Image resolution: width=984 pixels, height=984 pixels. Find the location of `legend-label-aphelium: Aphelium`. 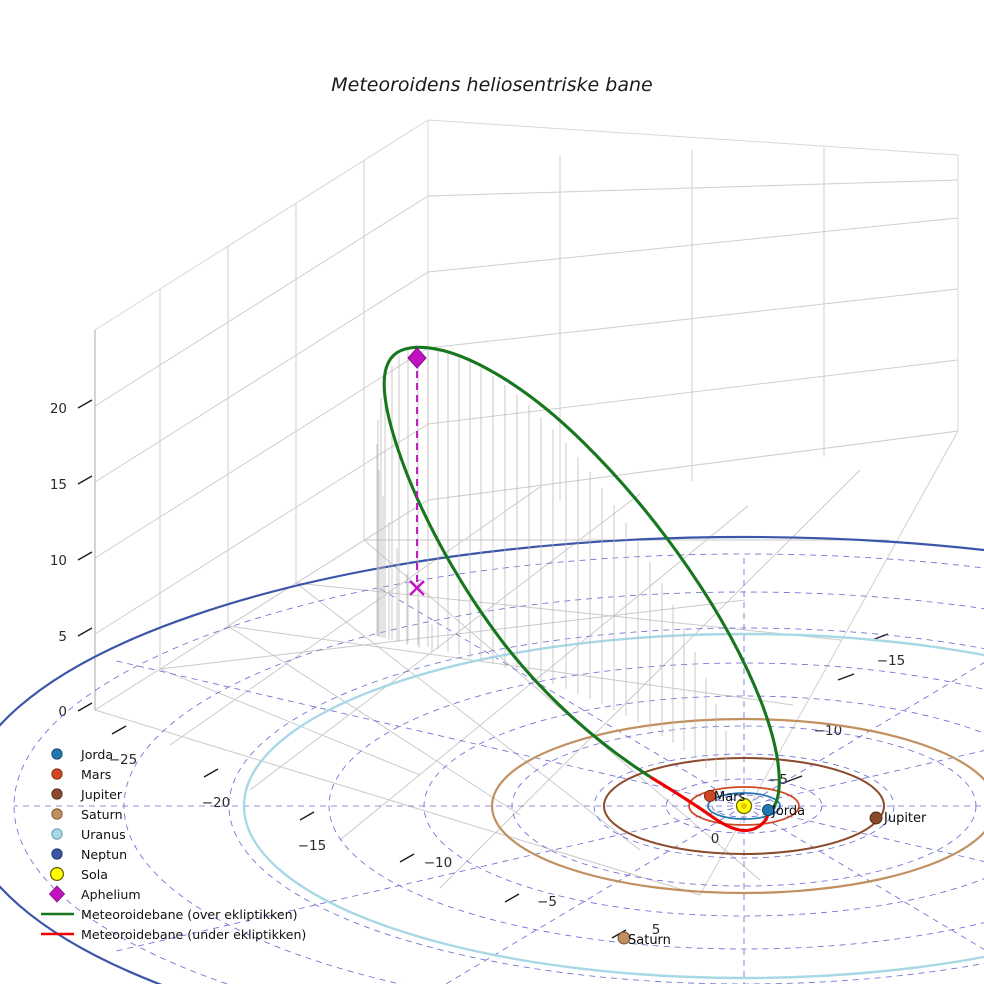

legend-label-aphelium: Aphelium is located at coordinates (111, 894).